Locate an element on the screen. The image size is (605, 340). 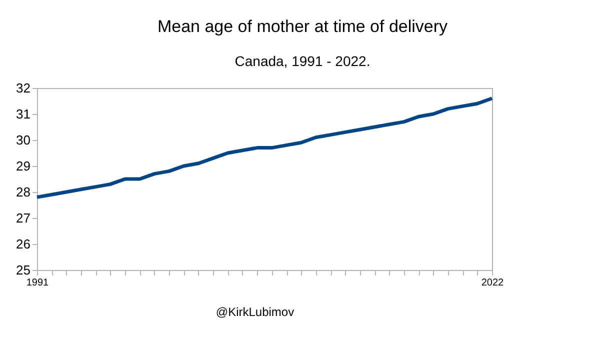
y-tick-label: 26 is located at coordinates (23, 244).